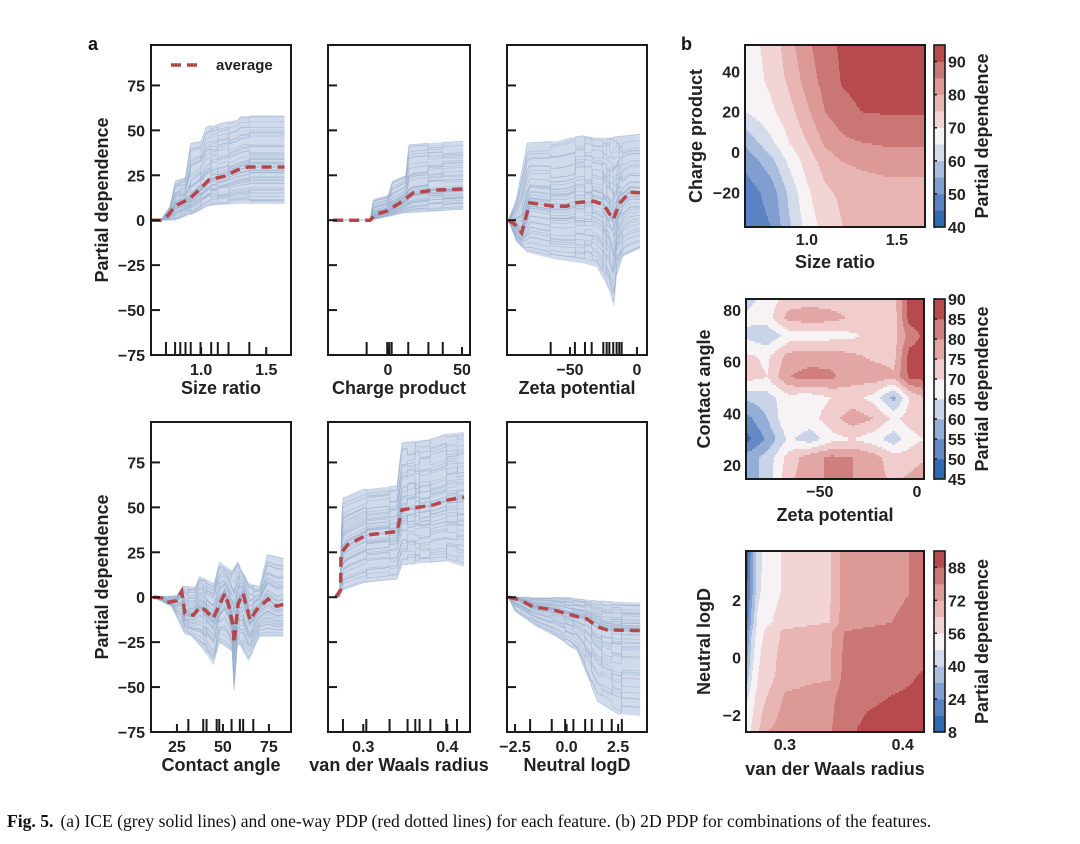 The image size is (1080, 844). I want to click on x-axis-label: Contact angle, so click(220, 765).